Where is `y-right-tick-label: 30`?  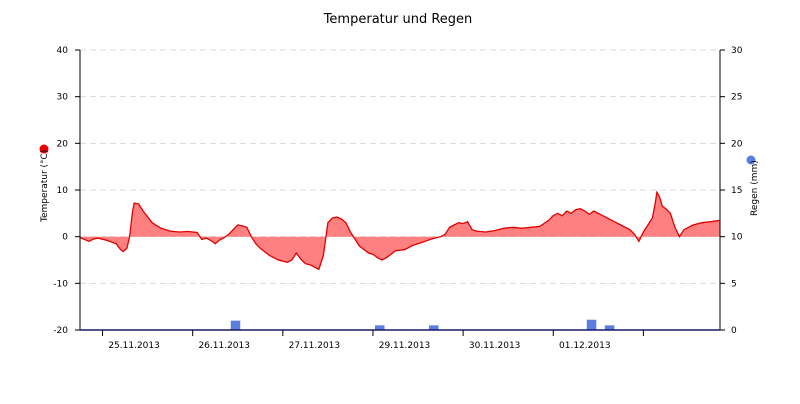
y-right-tick-label: 30 is located at coordinates (737, 51).